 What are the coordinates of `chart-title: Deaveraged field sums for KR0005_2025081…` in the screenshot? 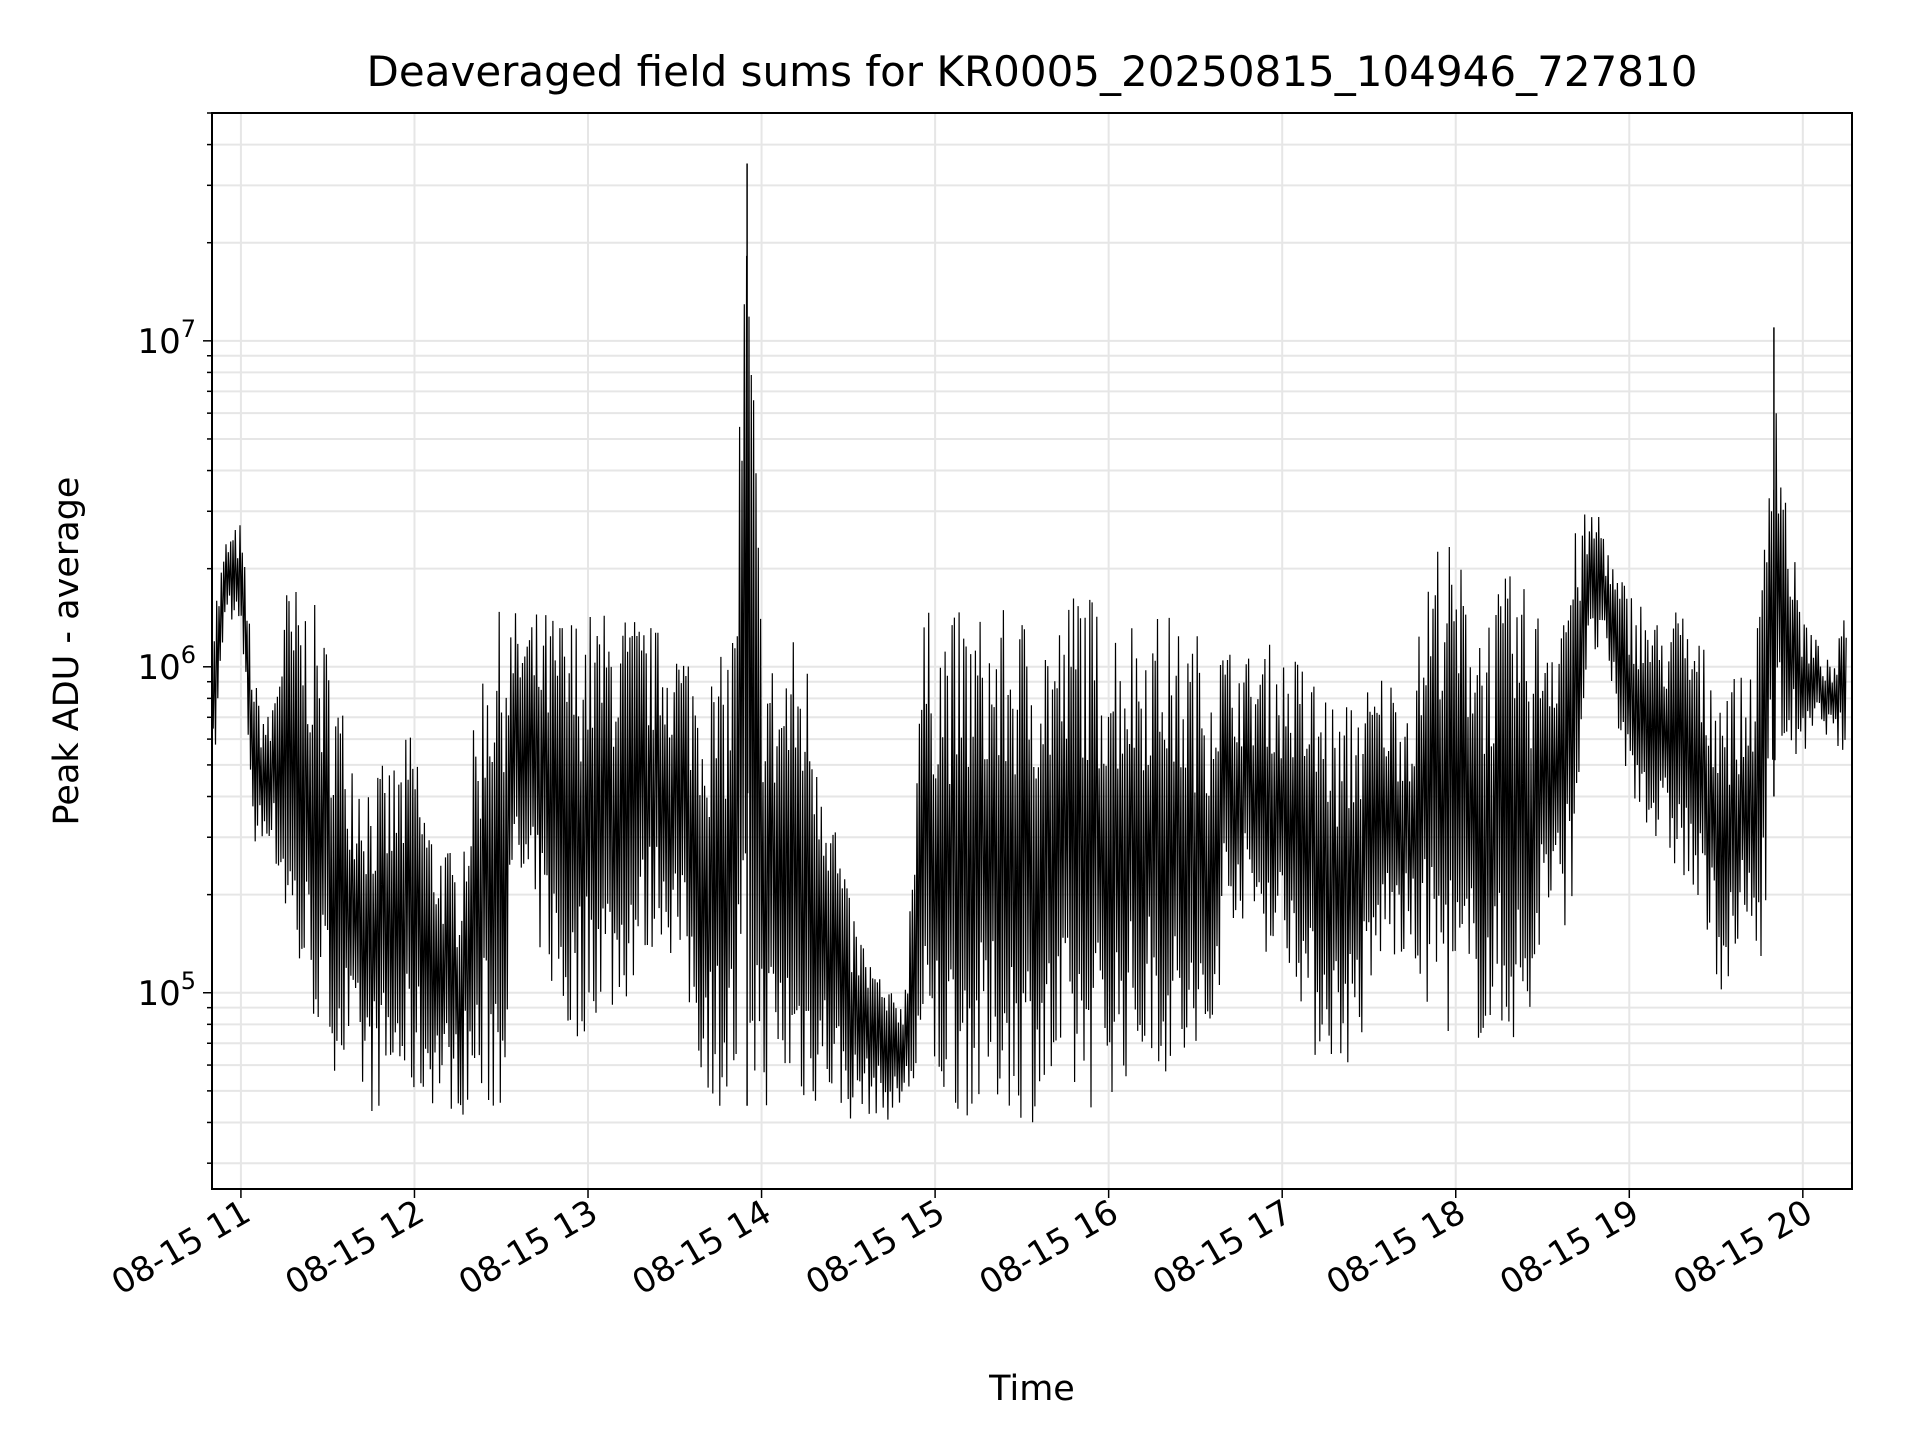 It's located at (1032, 71).